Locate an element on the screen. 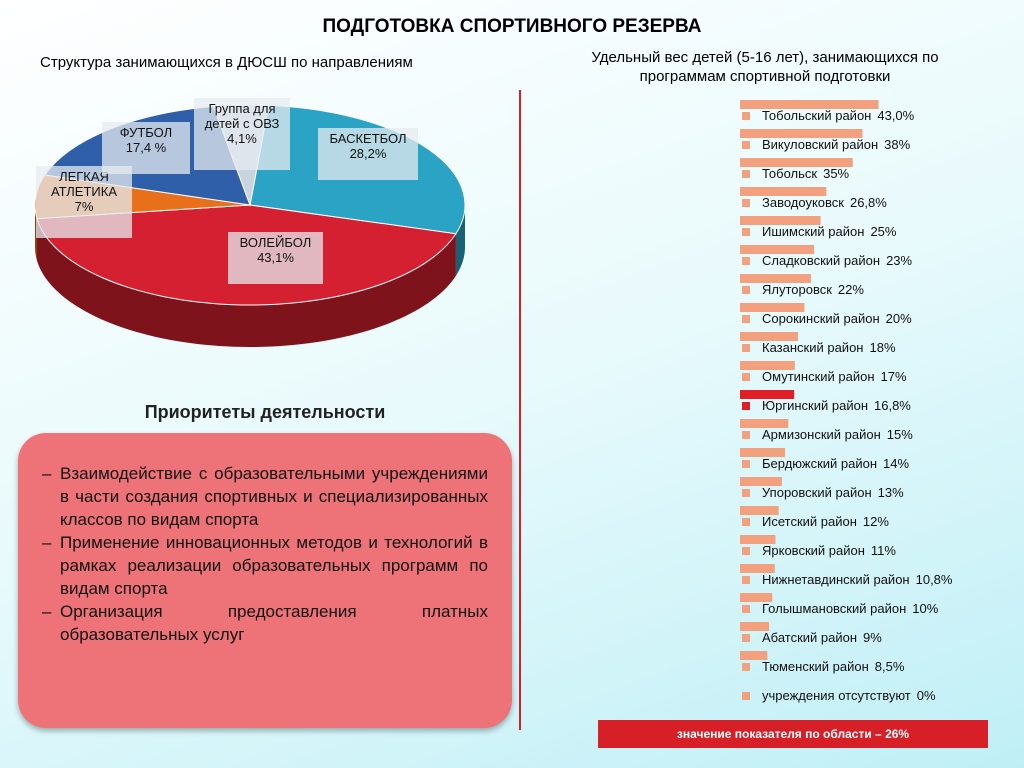 The width and height of the screenshot is (1024, 768). bar-category: Ялуторовск is located at coordinates (797, 289).